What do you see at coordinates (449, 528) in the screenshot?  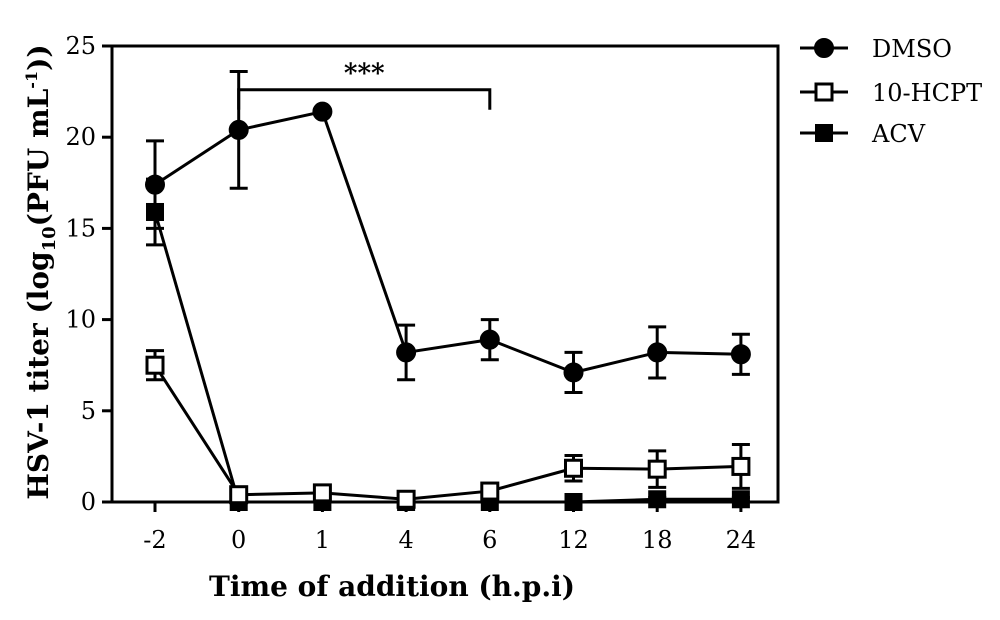 I see `x-axis: -2 0 1 4 6 12 18 24` at bounding box center [449, 528].